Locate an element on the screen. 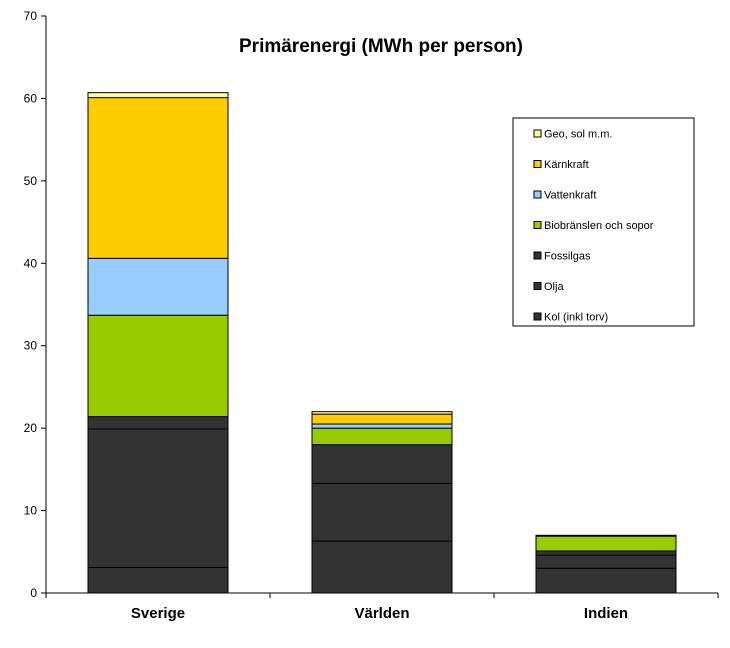 This screenshot has height=648, width=730. y-tick-label: 40 is located at coordinates (31, 263).